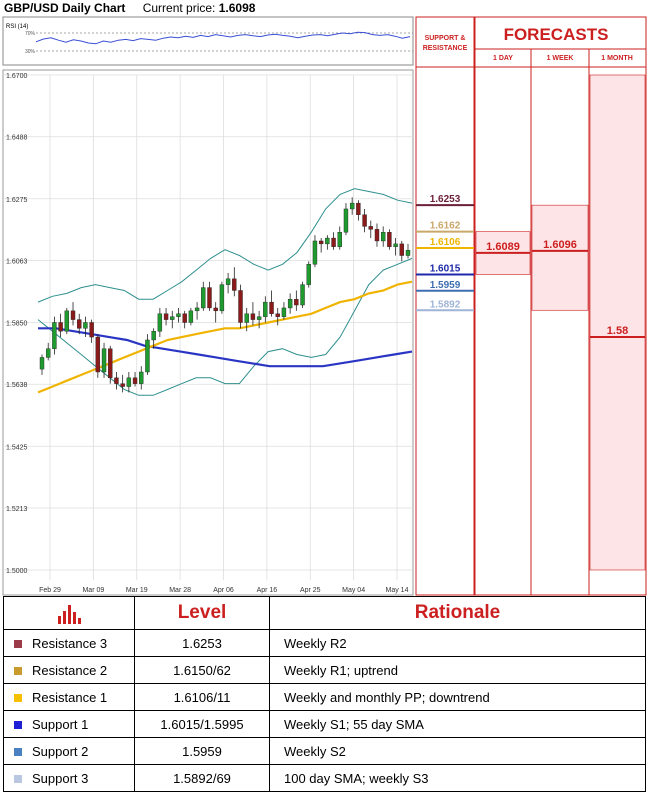 This screenshot has height=799, width=649. I want to click on y-tick-label: 1.5850, so click(17, 324).